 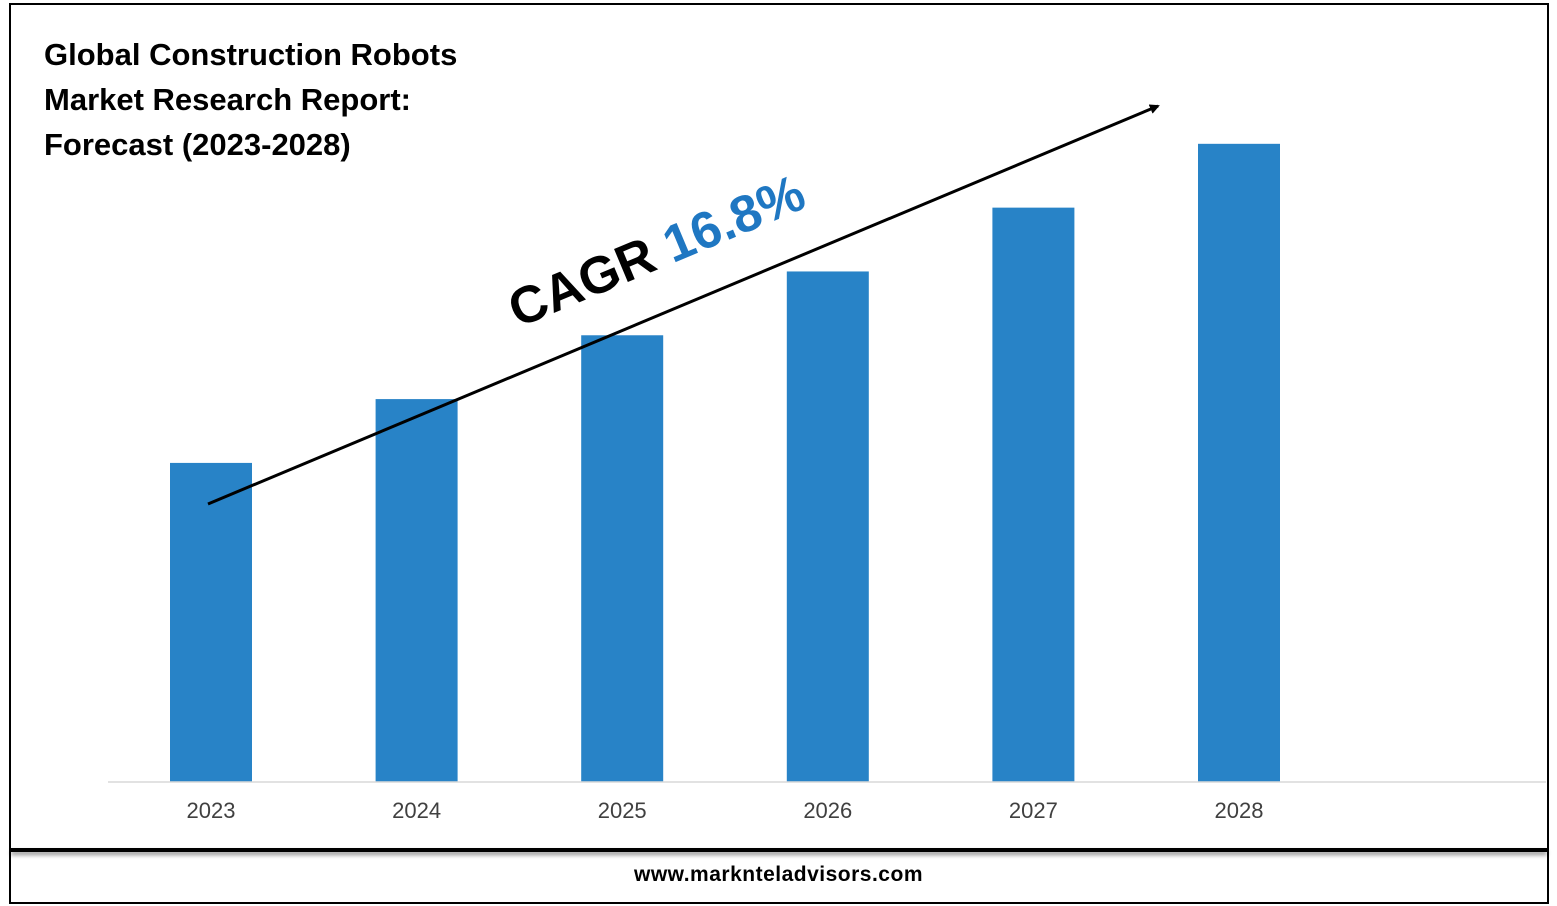 I want to click on x-tick-labels: 2023 2024 2025 2026 2027 2028, so click(x=725, y=810).